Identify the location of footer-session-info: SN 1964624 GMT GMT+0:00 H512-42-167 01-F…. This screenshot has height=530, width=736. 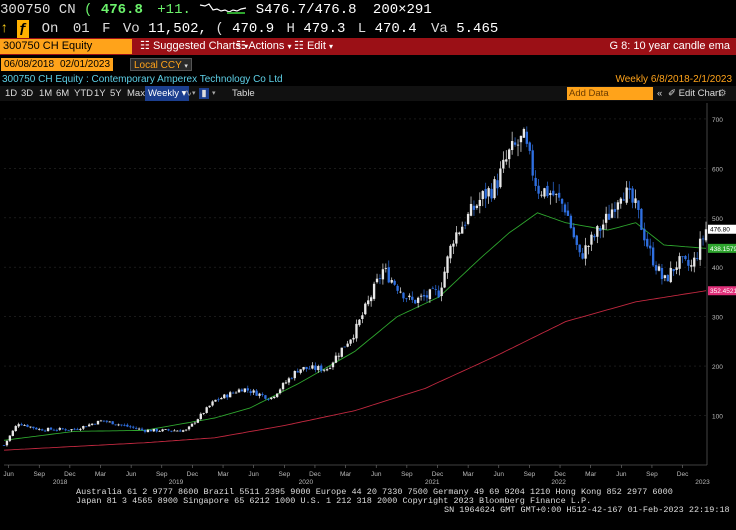
(587, 510).